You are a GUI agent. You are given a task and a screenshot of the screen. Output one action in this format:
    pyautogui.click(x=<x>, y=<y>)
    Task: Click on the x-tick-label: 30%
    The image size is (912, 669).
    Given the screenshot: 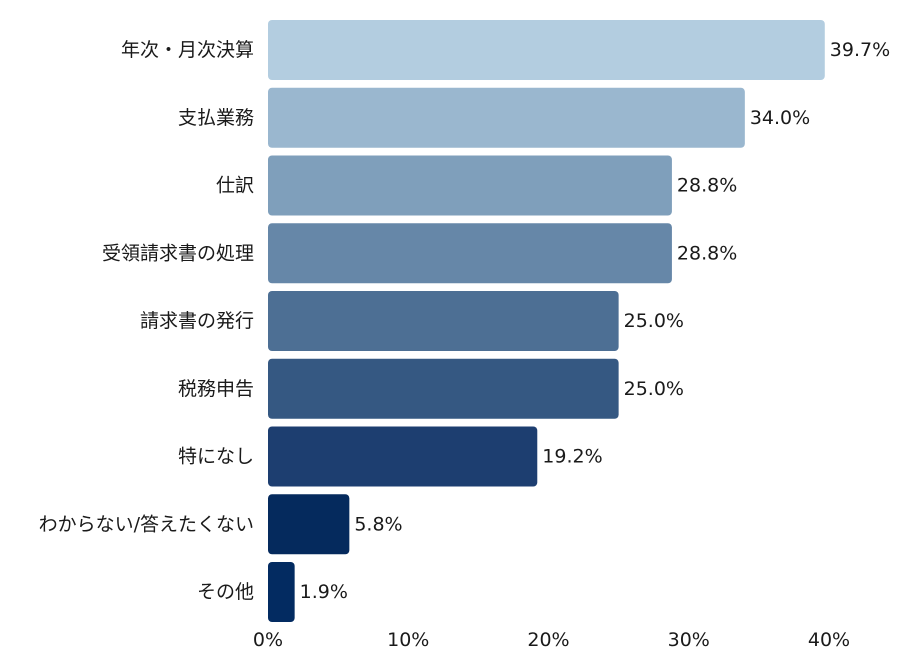 What is the action you would take?
    pyautogui.click(x=689, y=640)
    